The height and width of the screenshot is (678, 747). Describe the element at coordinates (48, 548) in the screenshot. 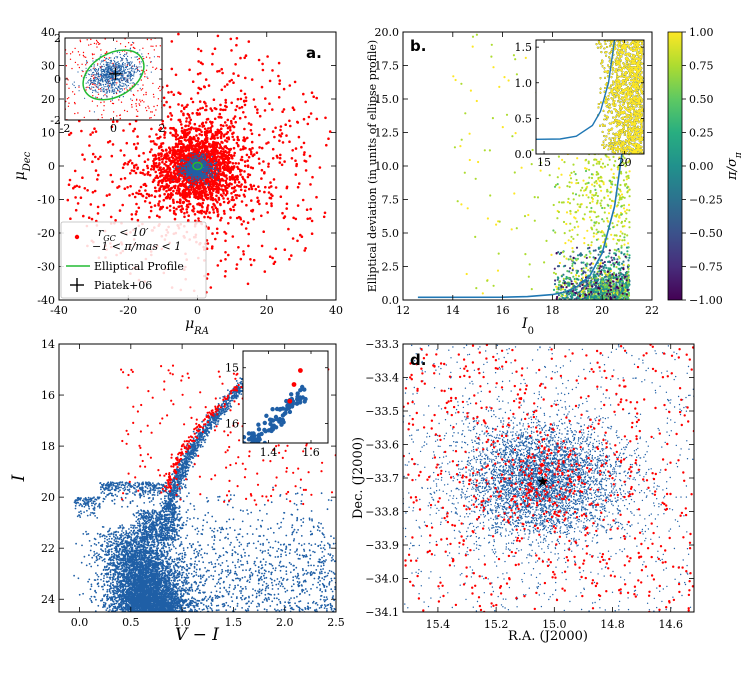

I see `y-tick-label: 22` at that location.